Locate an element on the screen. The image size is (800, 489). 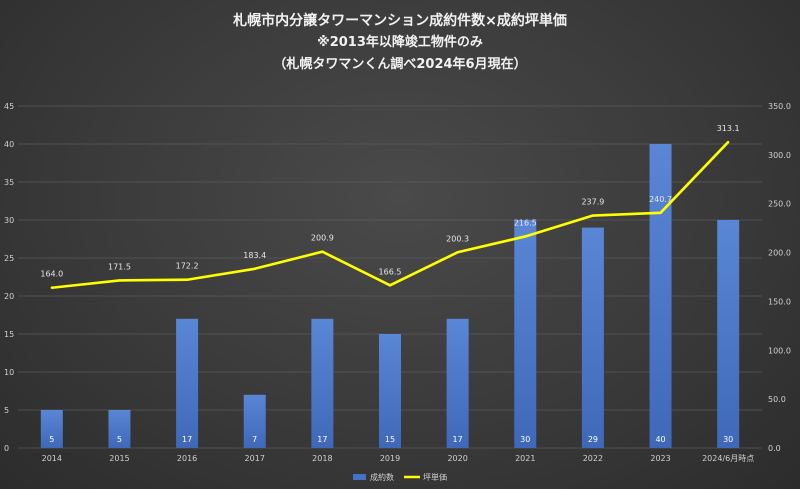
bar-value-label: 15 is located at coordinates (390, 439).